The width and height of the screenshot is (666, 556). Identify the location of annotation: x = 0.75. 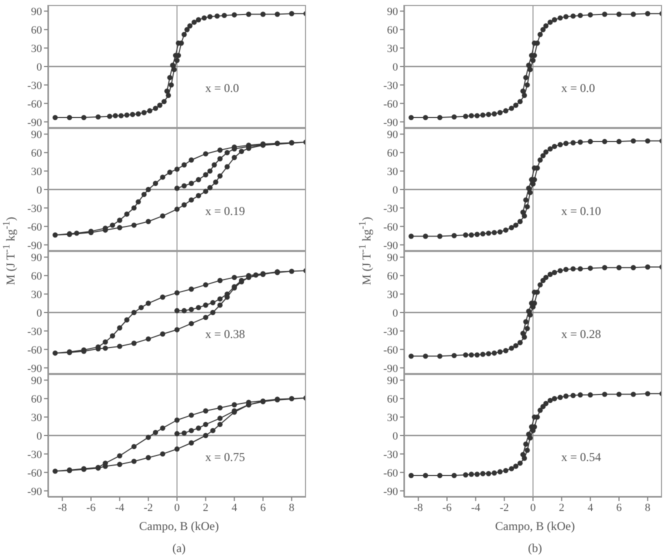
(225, 458).